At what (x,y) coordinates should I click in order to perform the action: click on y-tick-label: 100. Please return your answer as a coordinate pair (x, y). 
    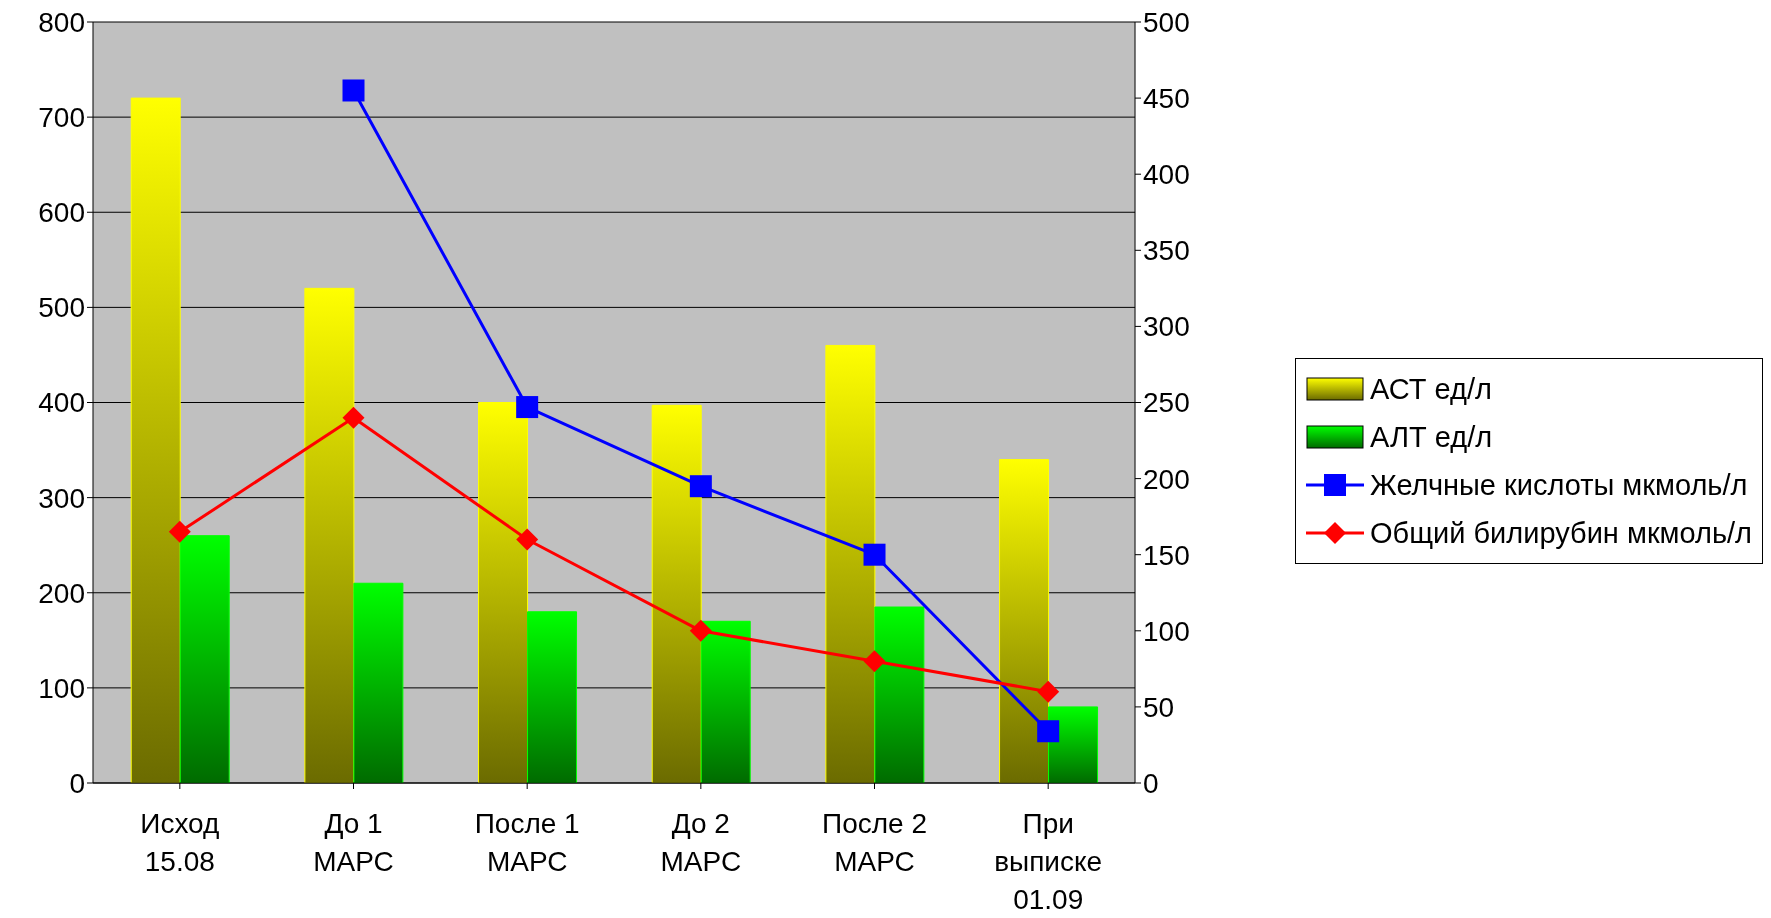
    Looking at the image, I should click on (61, 688).